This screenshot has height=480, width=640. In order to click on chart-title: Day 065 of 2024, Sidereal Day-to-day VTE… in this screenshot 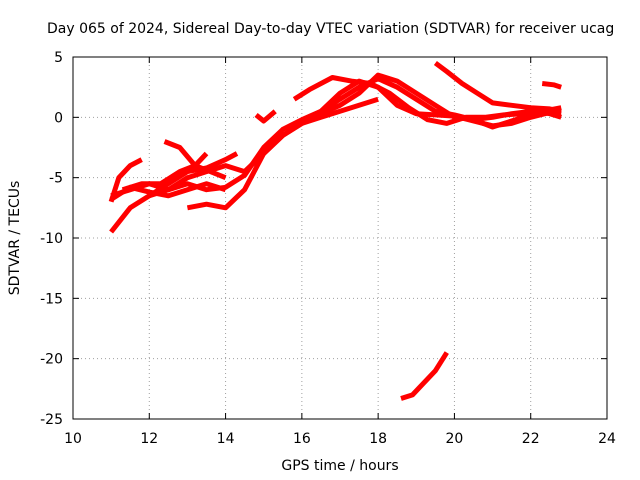, I will do `click(330, 29)`.